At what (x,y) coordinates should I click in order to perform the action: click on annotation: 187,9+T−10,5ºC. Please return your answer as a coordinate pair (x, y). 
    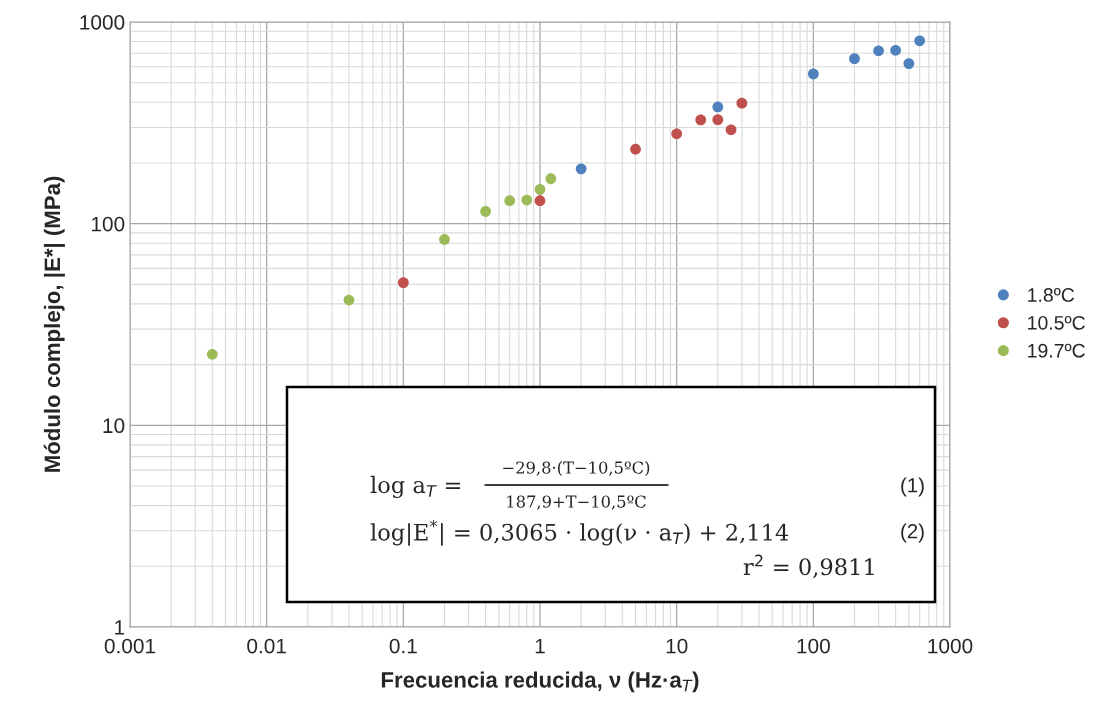
    Looking at the image, I should click on (576, 502).